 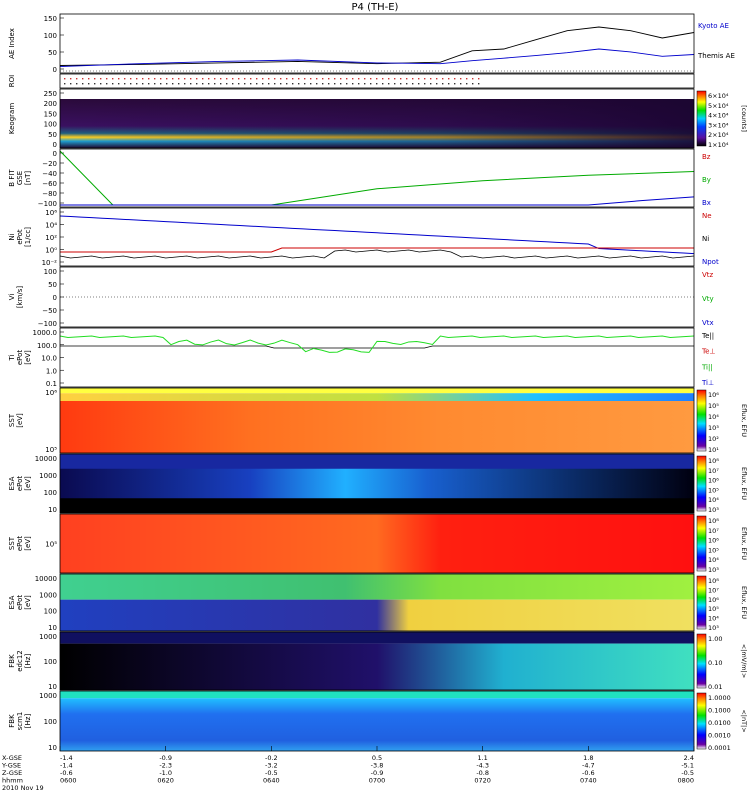 What do you see at coordinates (271, 773) in the screenshot?
I see `time-column-value: -0.5` at bounding box center [271, 773].